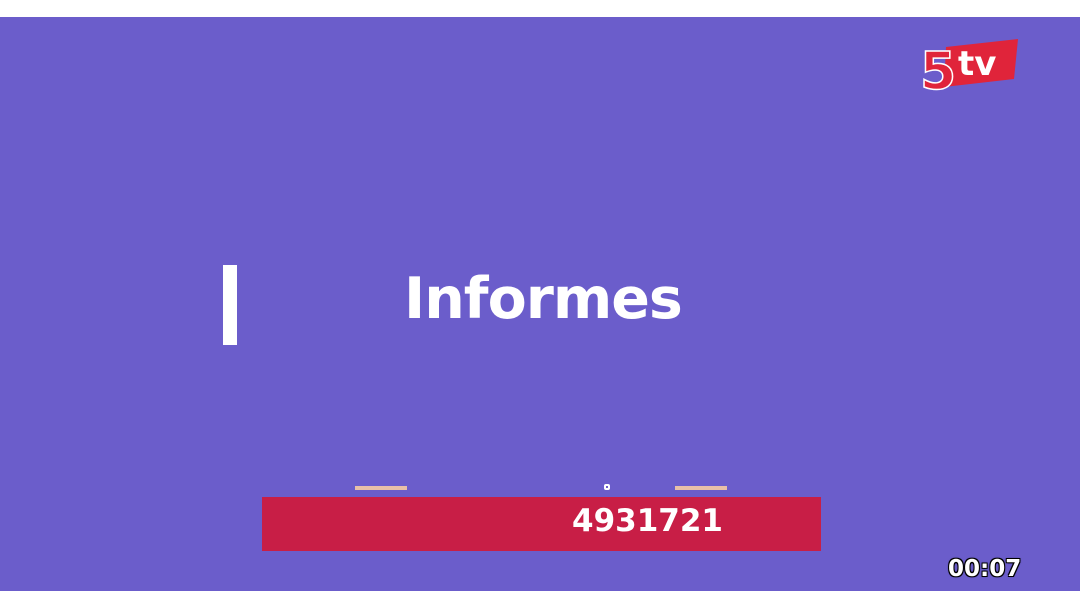 This screenshot has height=608, width=1080. Describe the element at coordinates (701, 488) in the screenshot. I see `decorative-dash-right` at that location.